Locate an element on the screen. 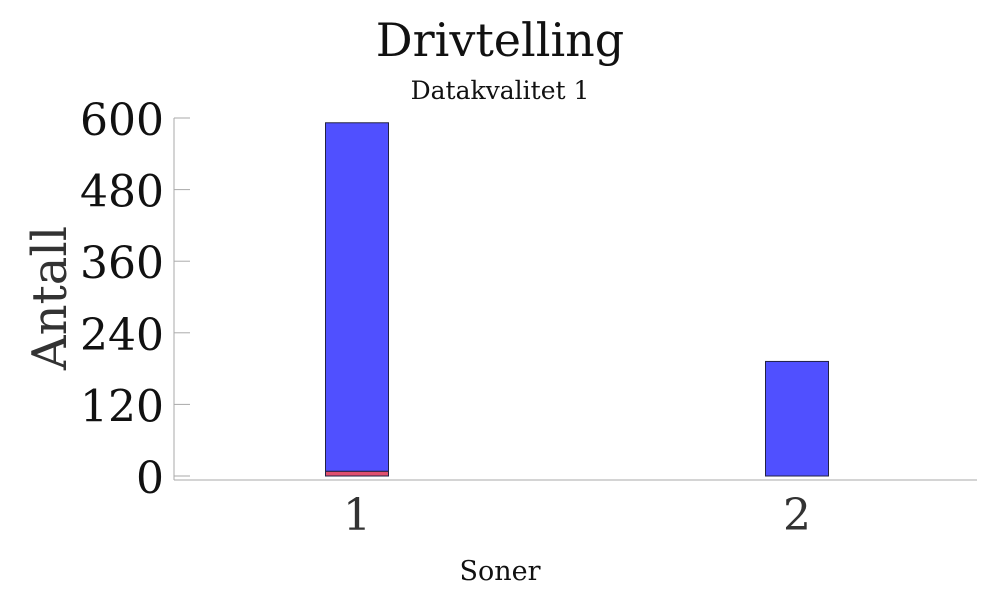 The image size is (1000, 600). chart-title: Drivtelling is located at coordinates (500, 40).